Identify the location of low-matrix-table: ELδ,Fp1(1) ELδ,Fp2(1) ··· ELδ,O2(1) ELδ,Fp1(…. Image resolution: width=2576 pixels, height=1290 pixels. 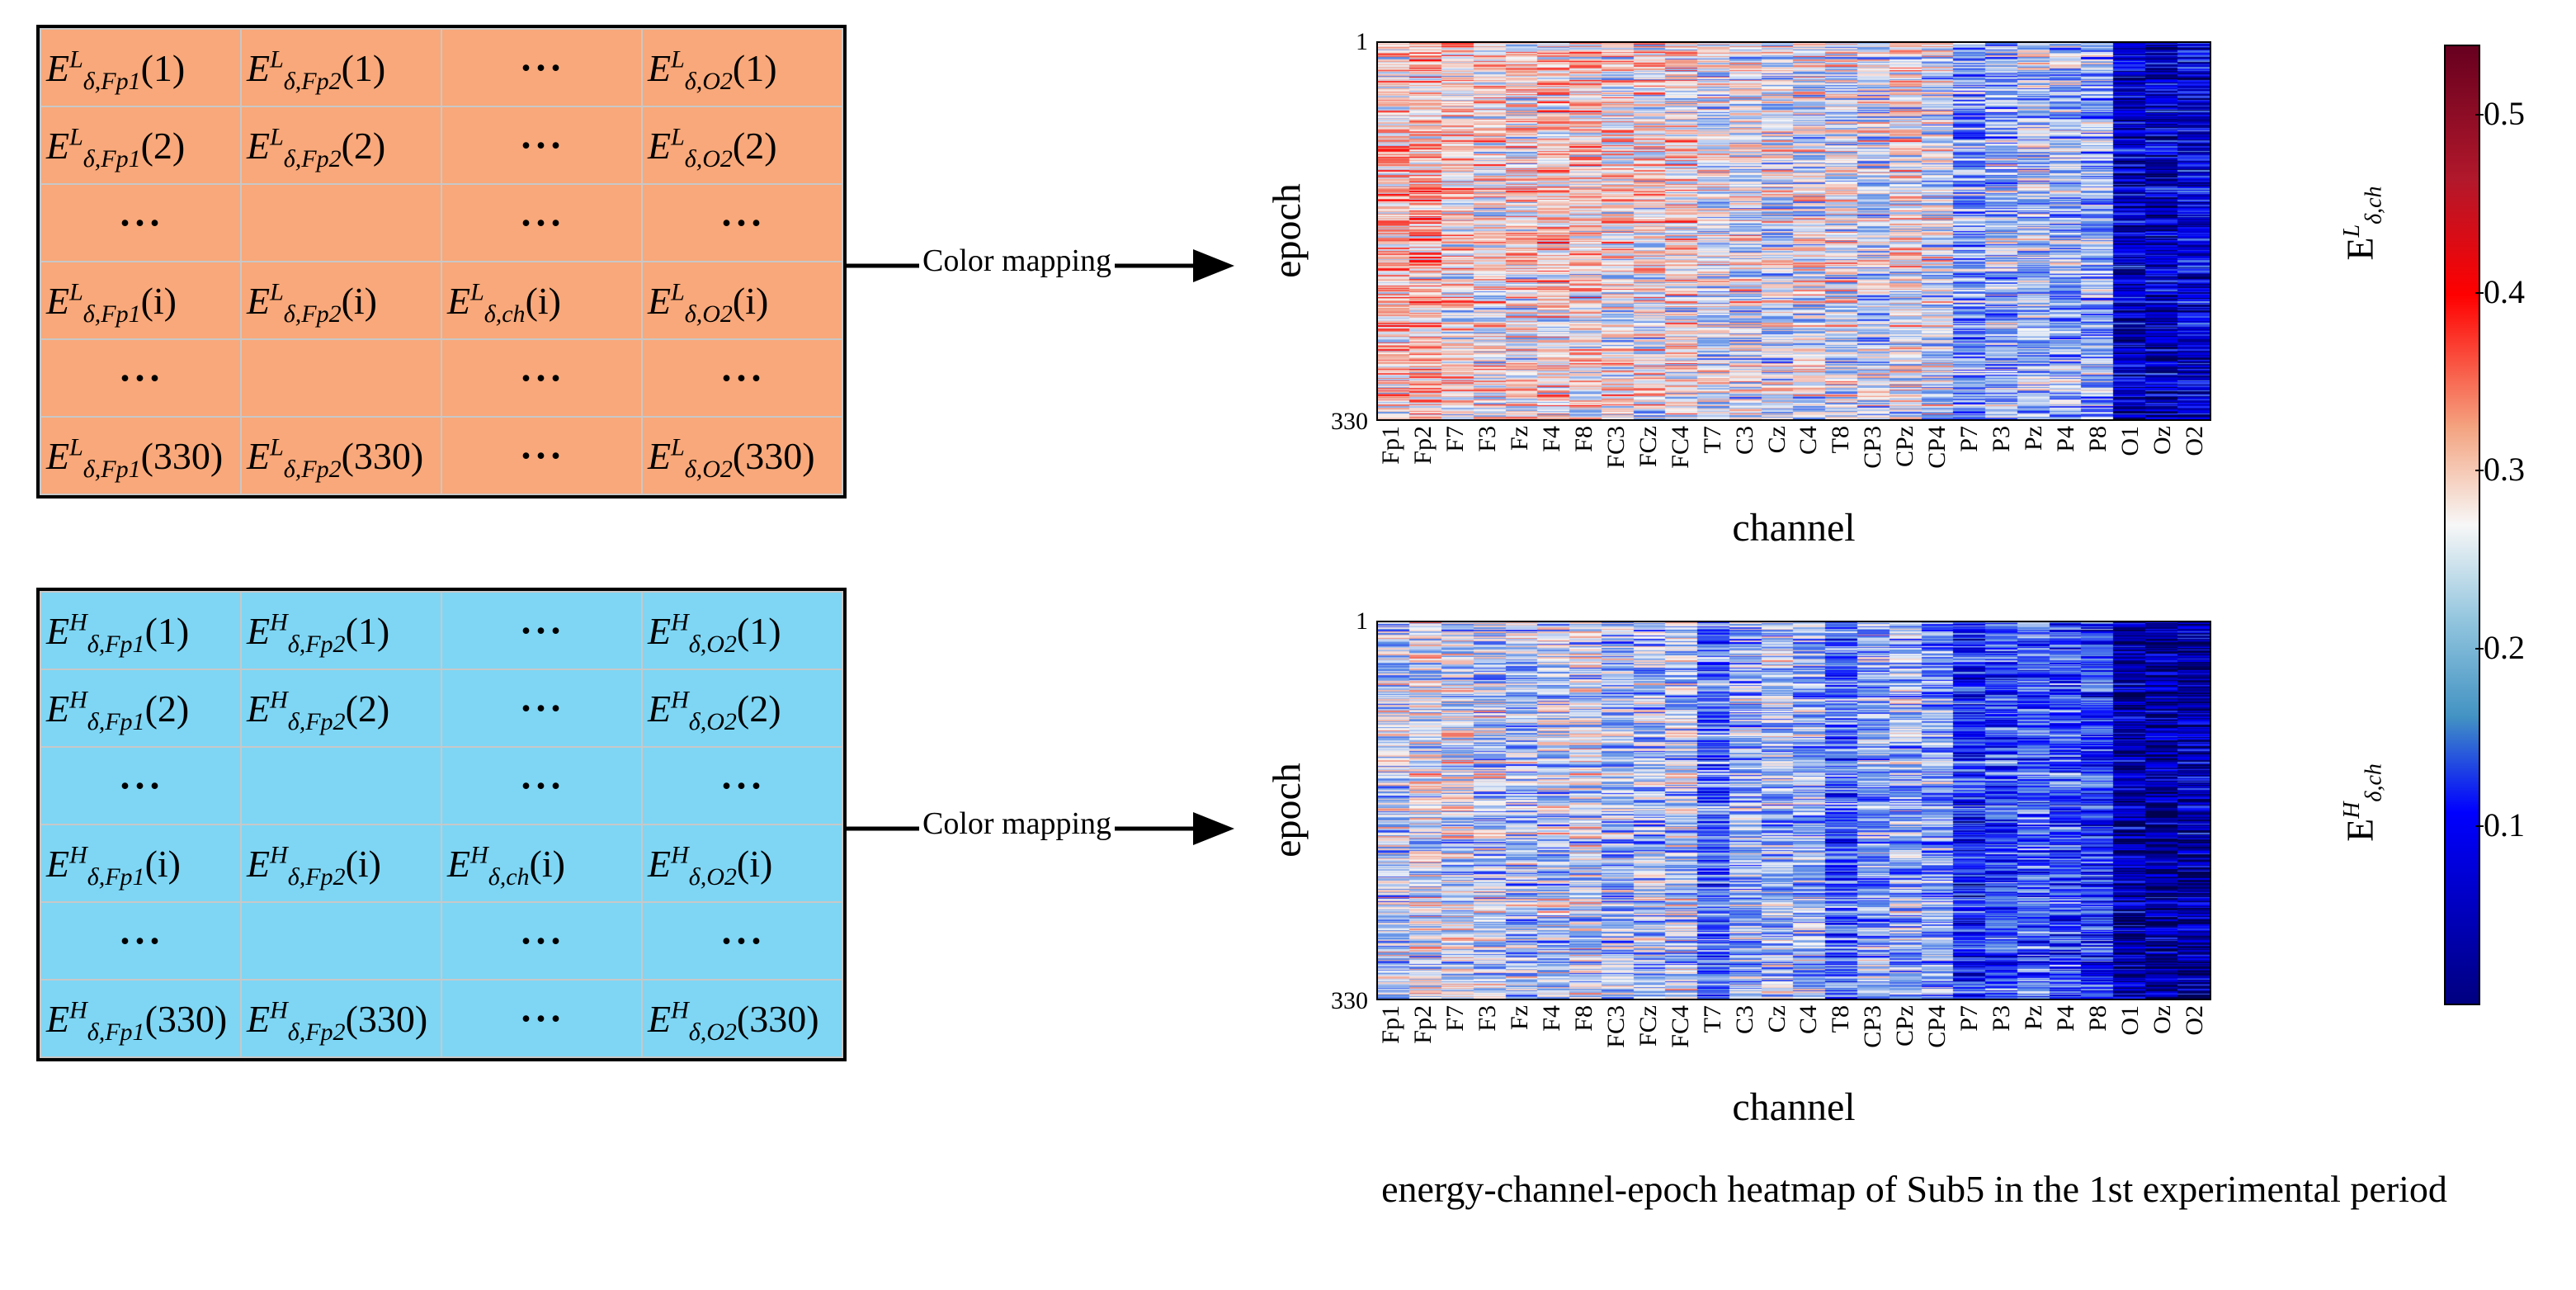
(441, 261).